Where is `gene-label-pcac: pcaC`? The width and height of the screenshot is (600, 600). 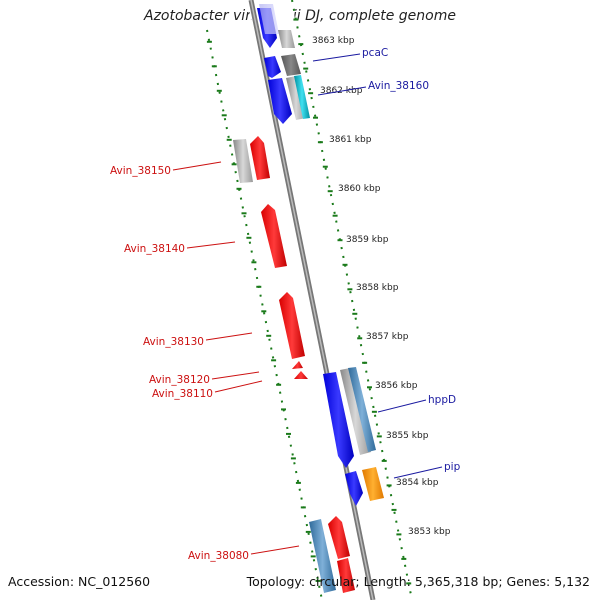
gene-label-pcac: pcaC is located at coordinates (375, 53).